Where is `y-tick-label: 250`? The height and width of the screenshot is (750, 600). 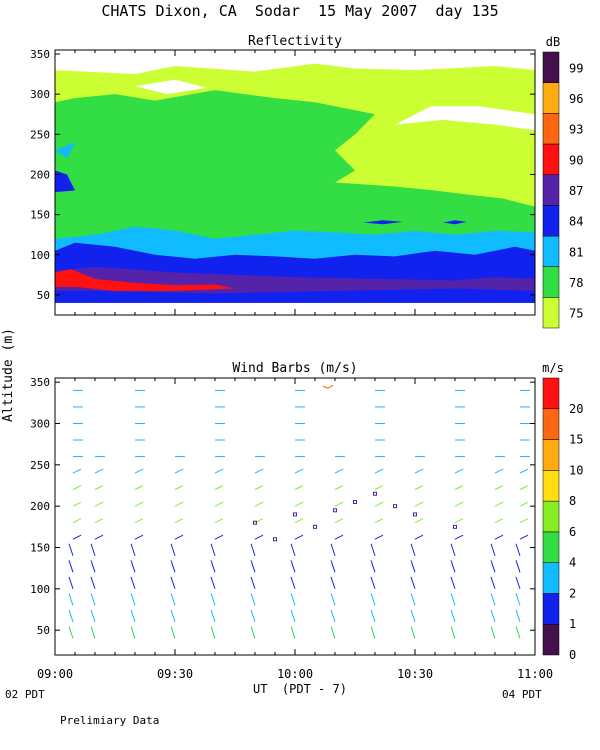
y-tick-label: 250 is located at coordinates (40, 134).